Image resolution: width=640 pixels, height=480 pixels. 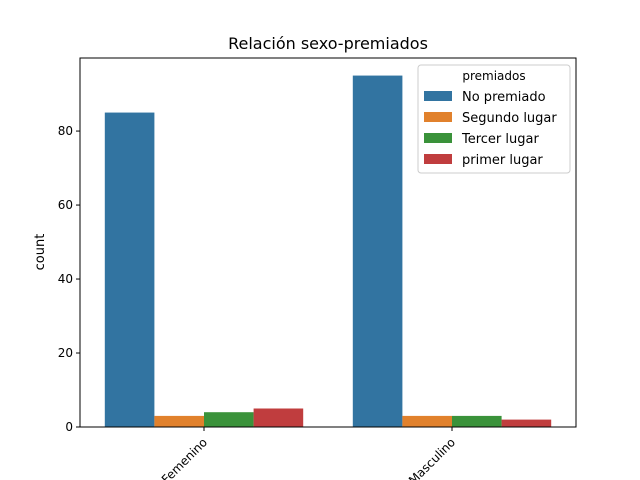 What do you see at coordinates (65, 353) in the screenshot?
I see `y-tick-label: 20` at bounding box center [65, 353].